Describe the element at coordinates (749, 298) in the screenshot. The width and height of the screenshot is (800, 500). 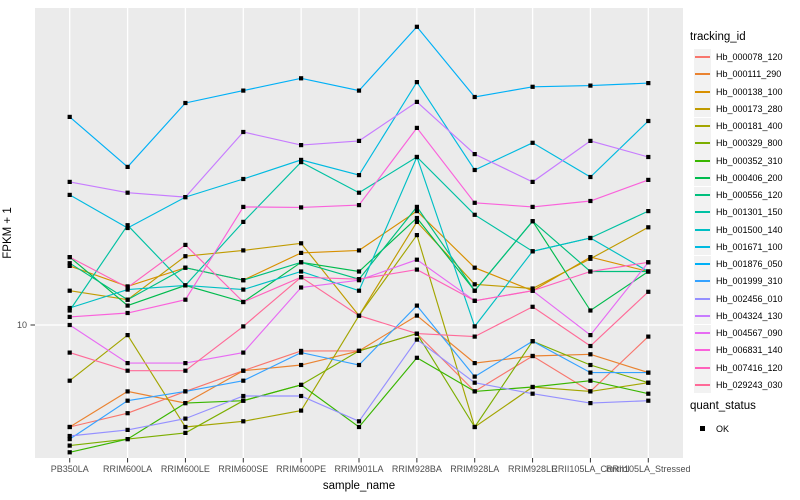
I see `legend-item-label: Hb_002456_010` at that location.